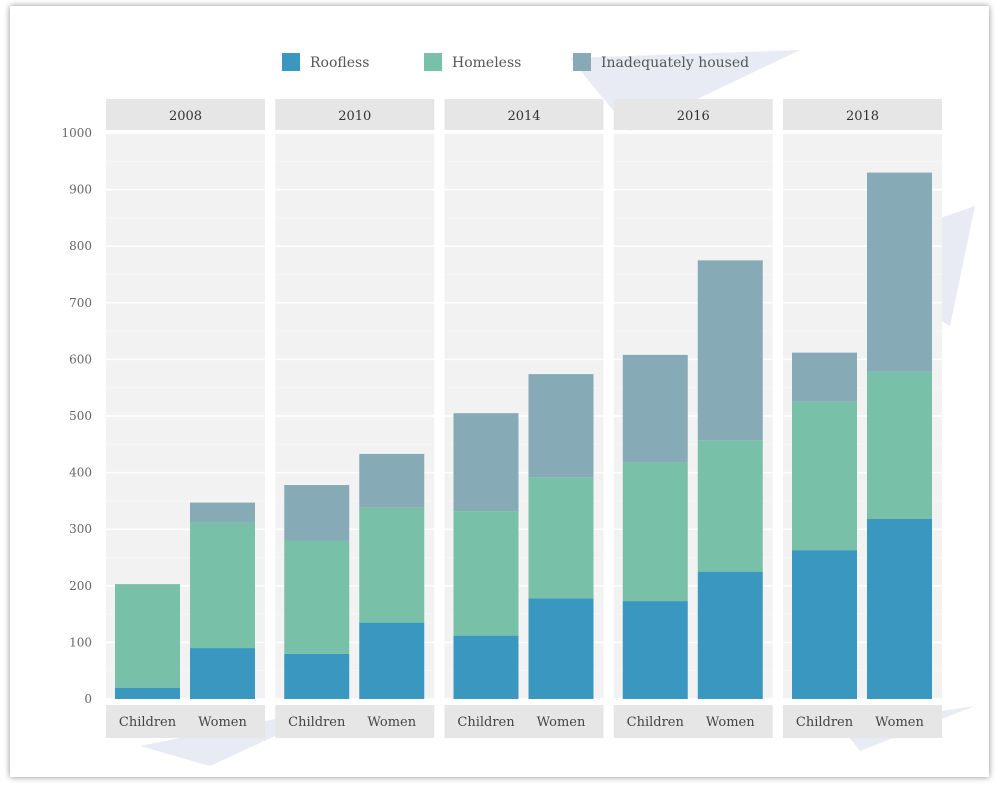 Image resolution: width=1001 pixels, height=785 pixels. Describe the element at coordinates (824, 377) in the screenshot. I see `bar-inadequately-housed-2018-children` at that location.